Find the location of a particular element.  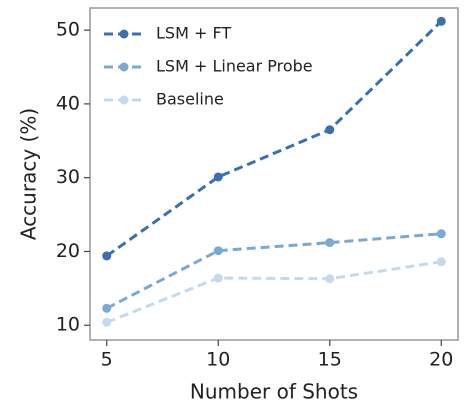

x-tick-label: 5 is located at coordinates (107, 360).